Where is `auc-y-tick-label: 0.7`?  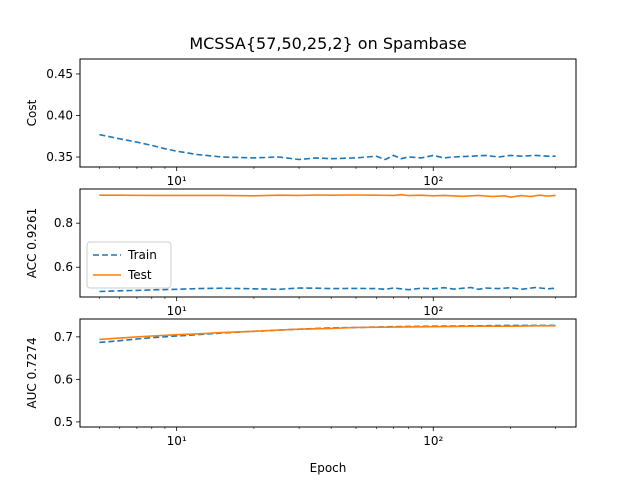 auc-y-tick-label: 0.7 is located at coordinates (63, 337).